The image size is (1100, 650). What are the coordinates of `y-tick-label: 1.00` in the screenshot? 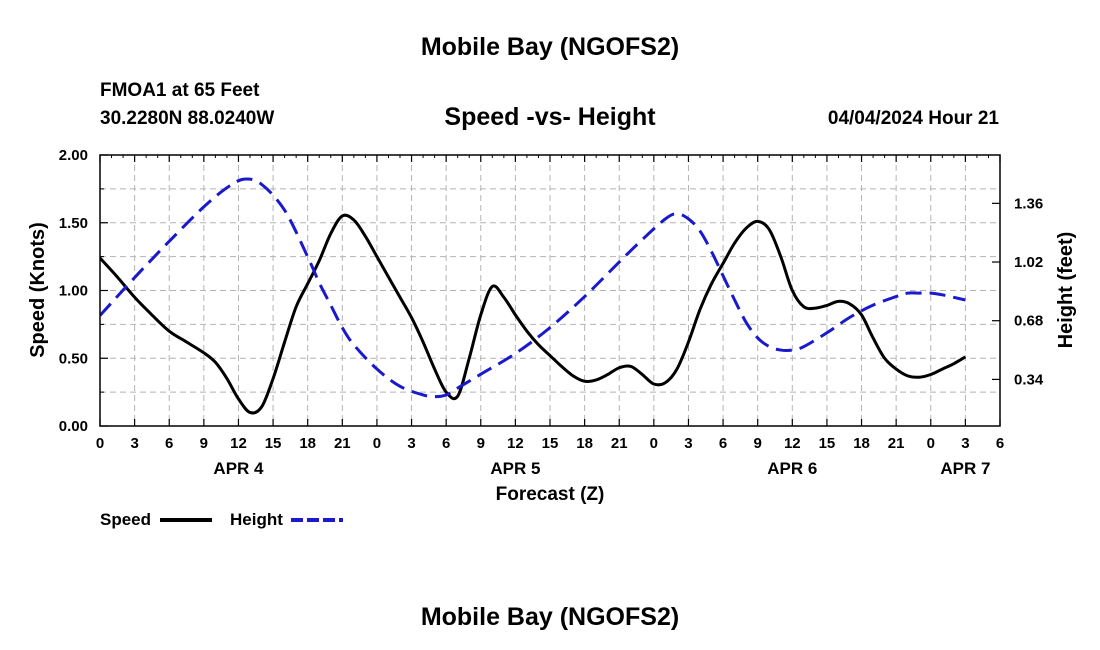 It's located at (73, 291).